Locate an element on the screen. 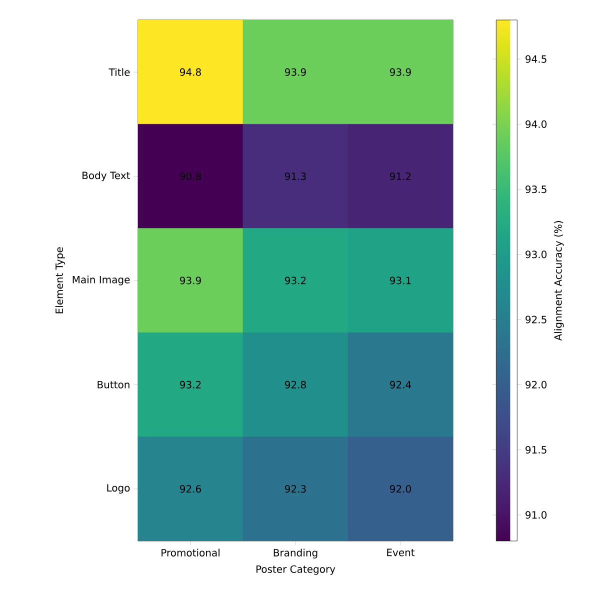  data-label: 91.2 is located at coordinates (400, 176).